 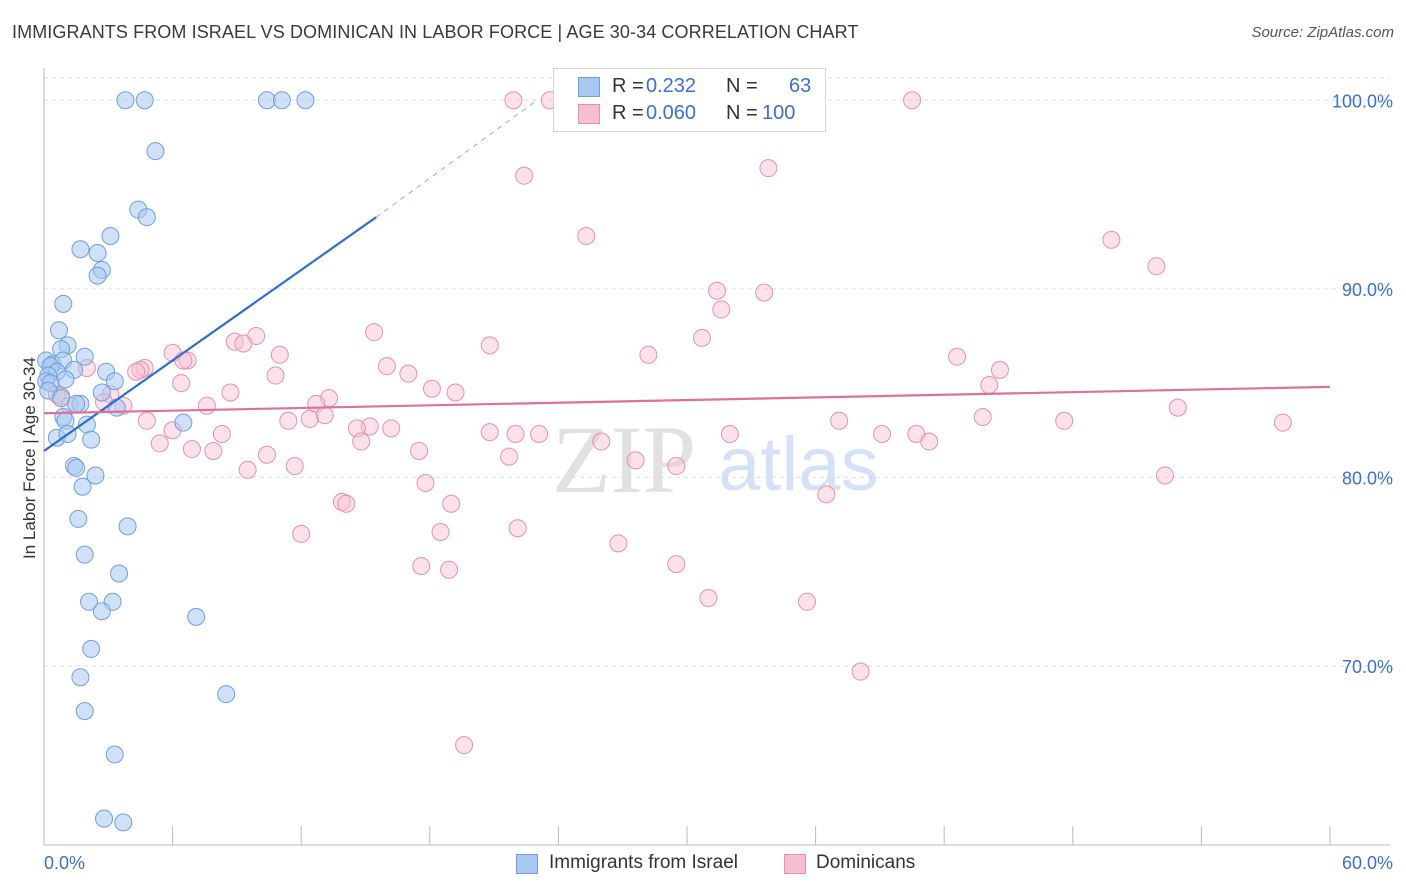 I want to click on israel-trend-extension, so click(x=456, y=158).